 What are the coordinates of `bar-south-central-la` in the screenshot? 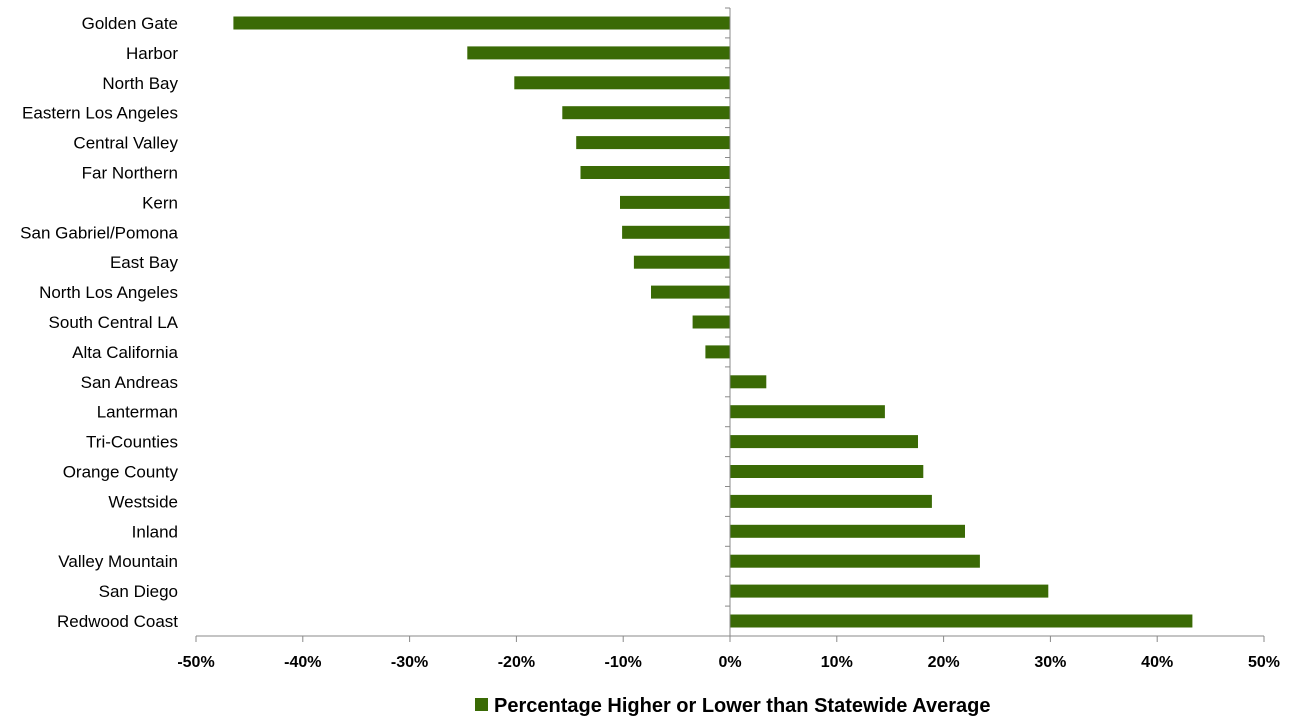 It's located at (711, 322).